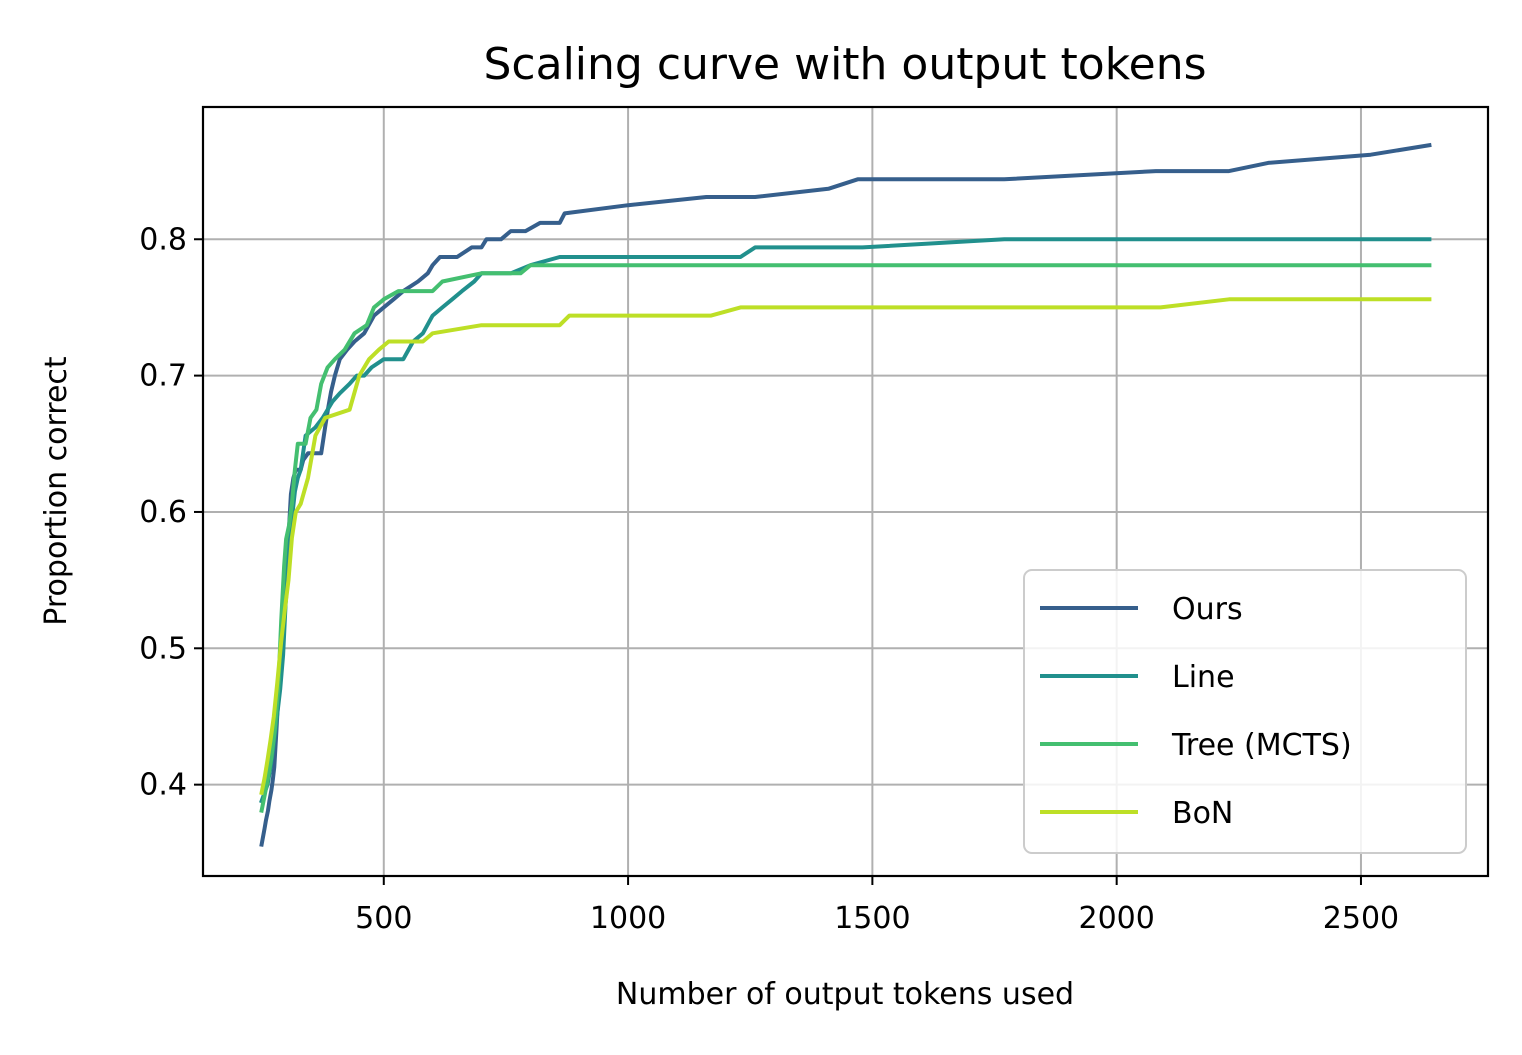  What do you see at coordinates (383, 918) in the screenshot?
I see `x-tick-label: 500` at bounding box center [383, 918].